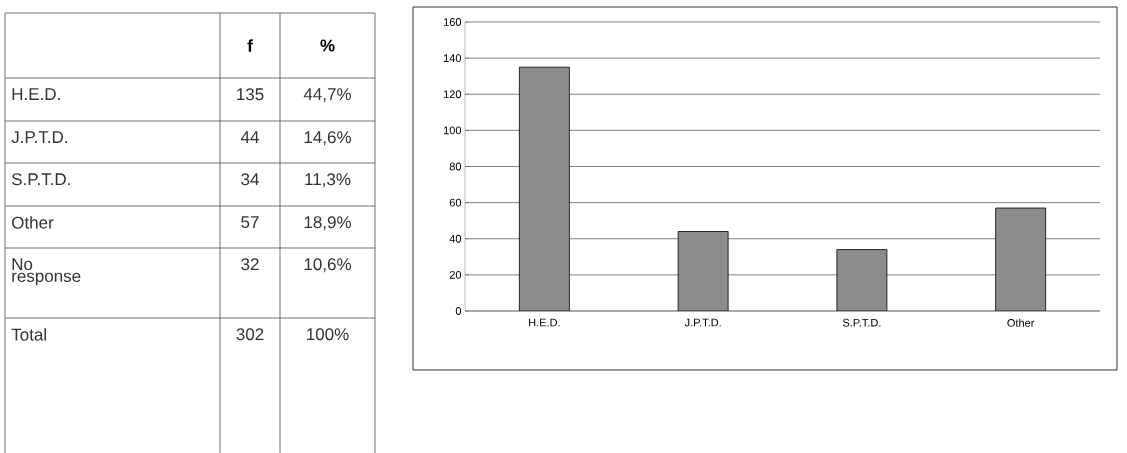 Image resolution: width=1127 pixels, height=453 pixels. Describe the element at coordinates (250, 221) in the screenshot. I see `data-label: 57` at that location.